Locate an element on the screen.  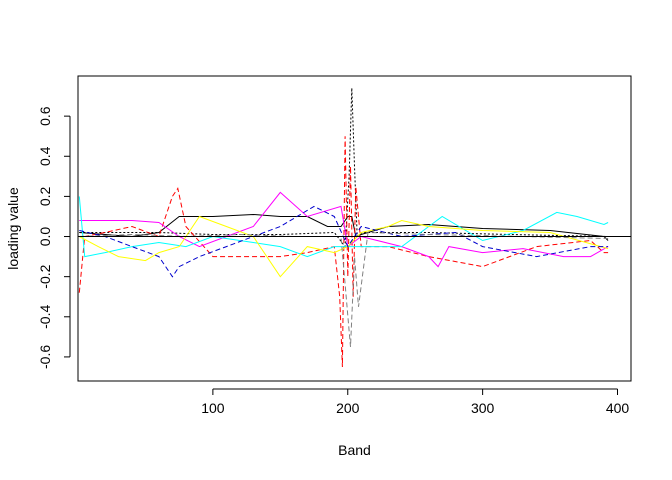
y-tick-label: -0.2 is located at coordinates (45, 276).